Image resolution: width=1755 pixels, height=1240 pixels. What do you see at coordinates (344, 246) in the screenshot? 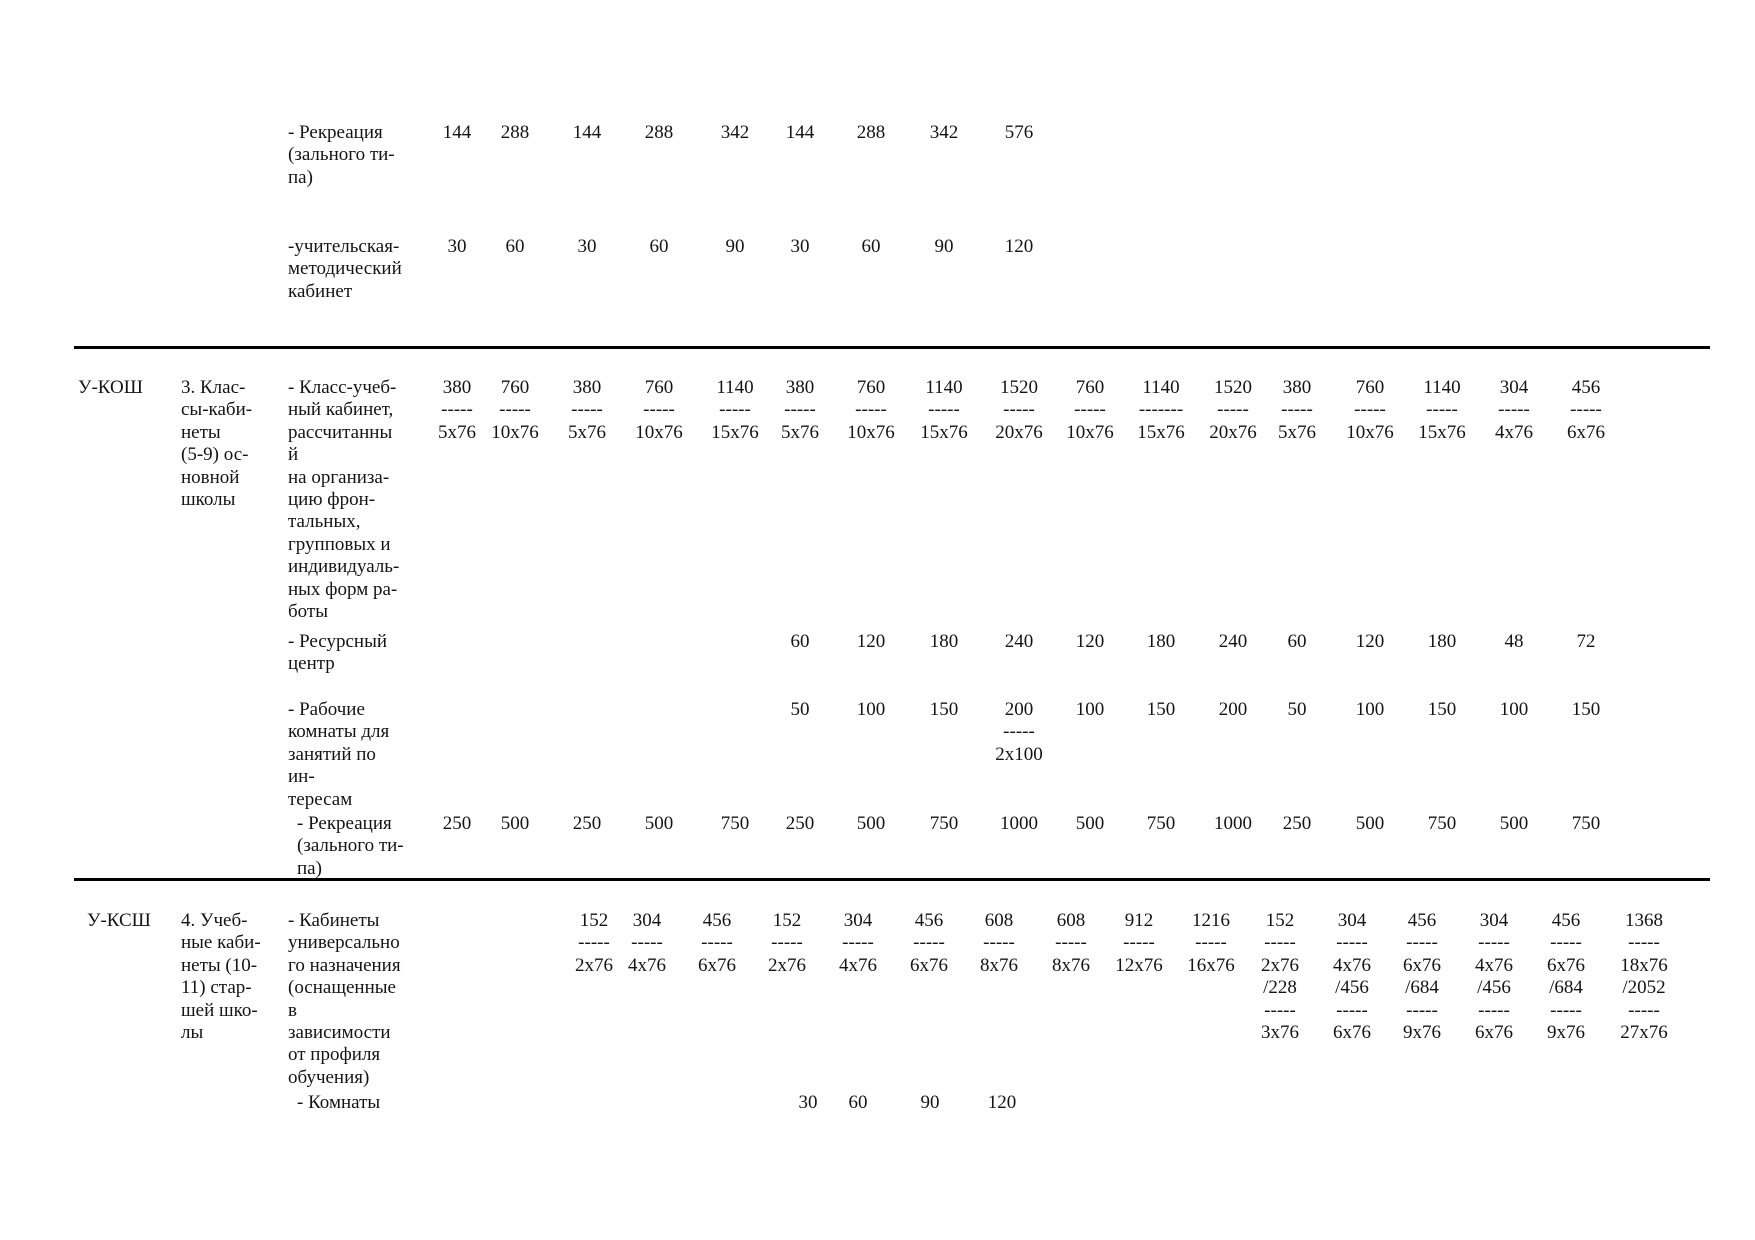
I see `row-label-line: -учительская-` at bounding box center [344, 246].